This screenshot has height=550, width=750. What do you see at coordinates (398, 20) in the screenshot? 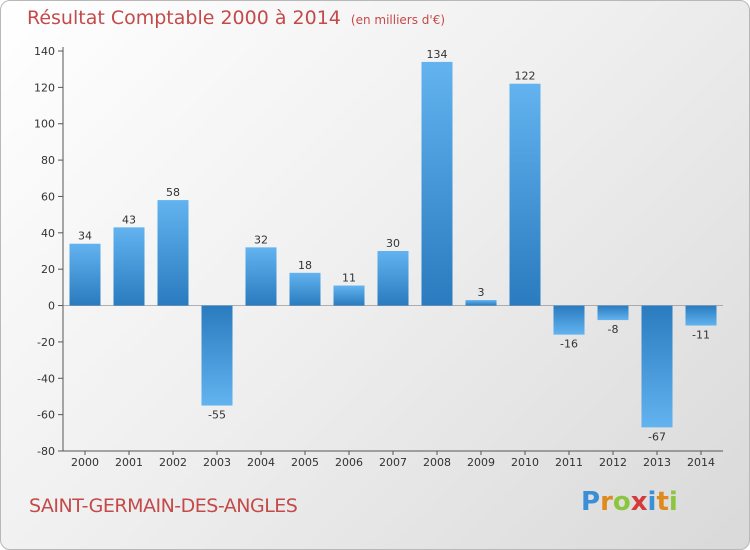
I see `chart-unit: (en milliers d'€)` at bounding box center [398, 20].